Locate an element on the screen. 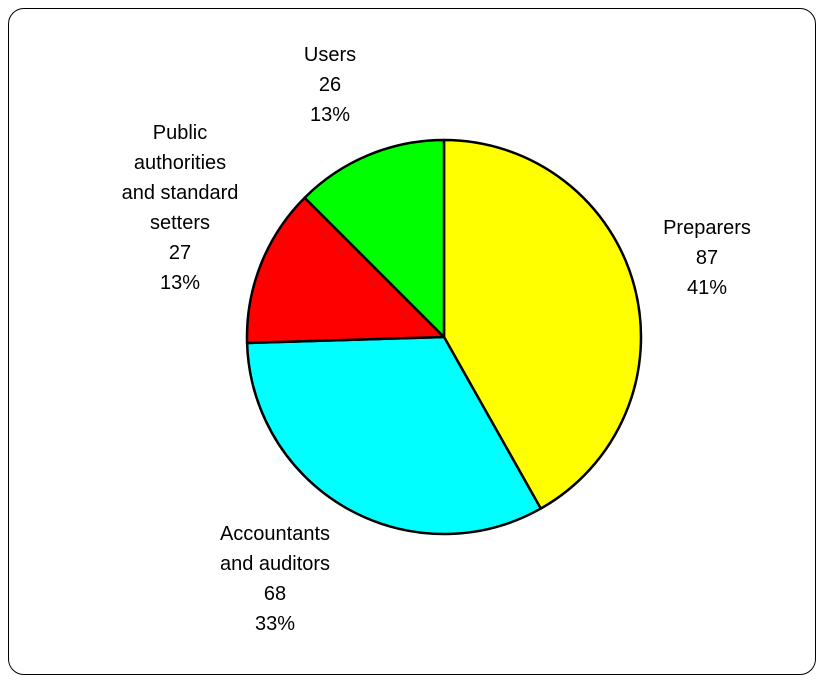  slice-value: 87 is located at coordinates (707, 258).